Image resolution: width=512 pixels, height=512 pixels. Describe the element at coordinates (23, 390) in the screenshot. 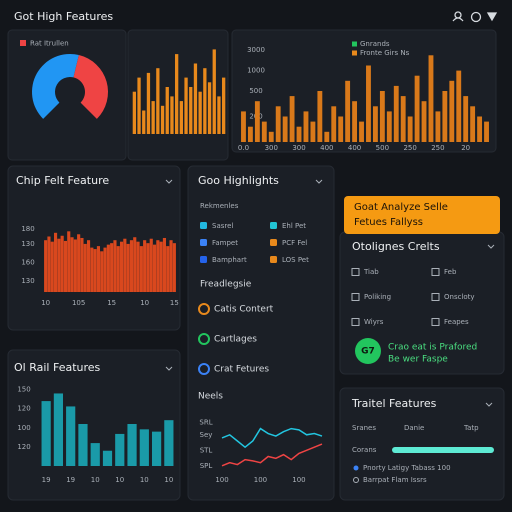

I see `y-tick-label: 150` at that location.